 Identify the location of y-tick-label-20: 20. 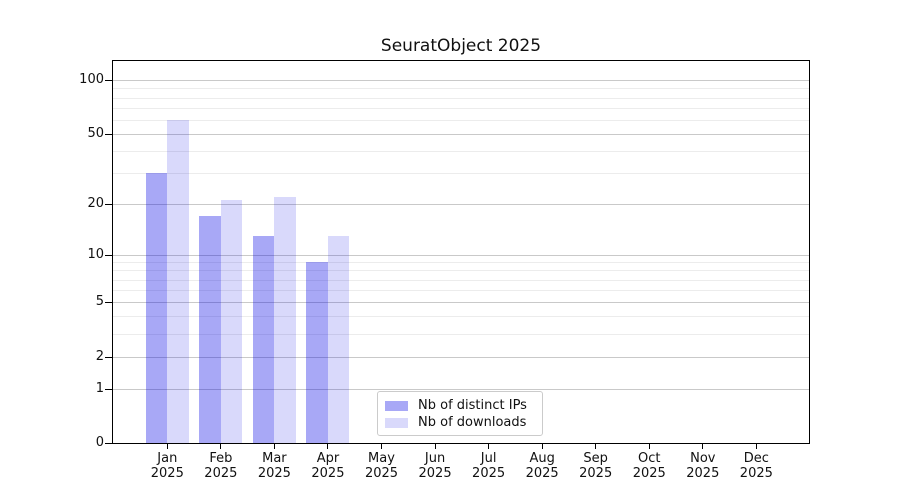
(95, 203).